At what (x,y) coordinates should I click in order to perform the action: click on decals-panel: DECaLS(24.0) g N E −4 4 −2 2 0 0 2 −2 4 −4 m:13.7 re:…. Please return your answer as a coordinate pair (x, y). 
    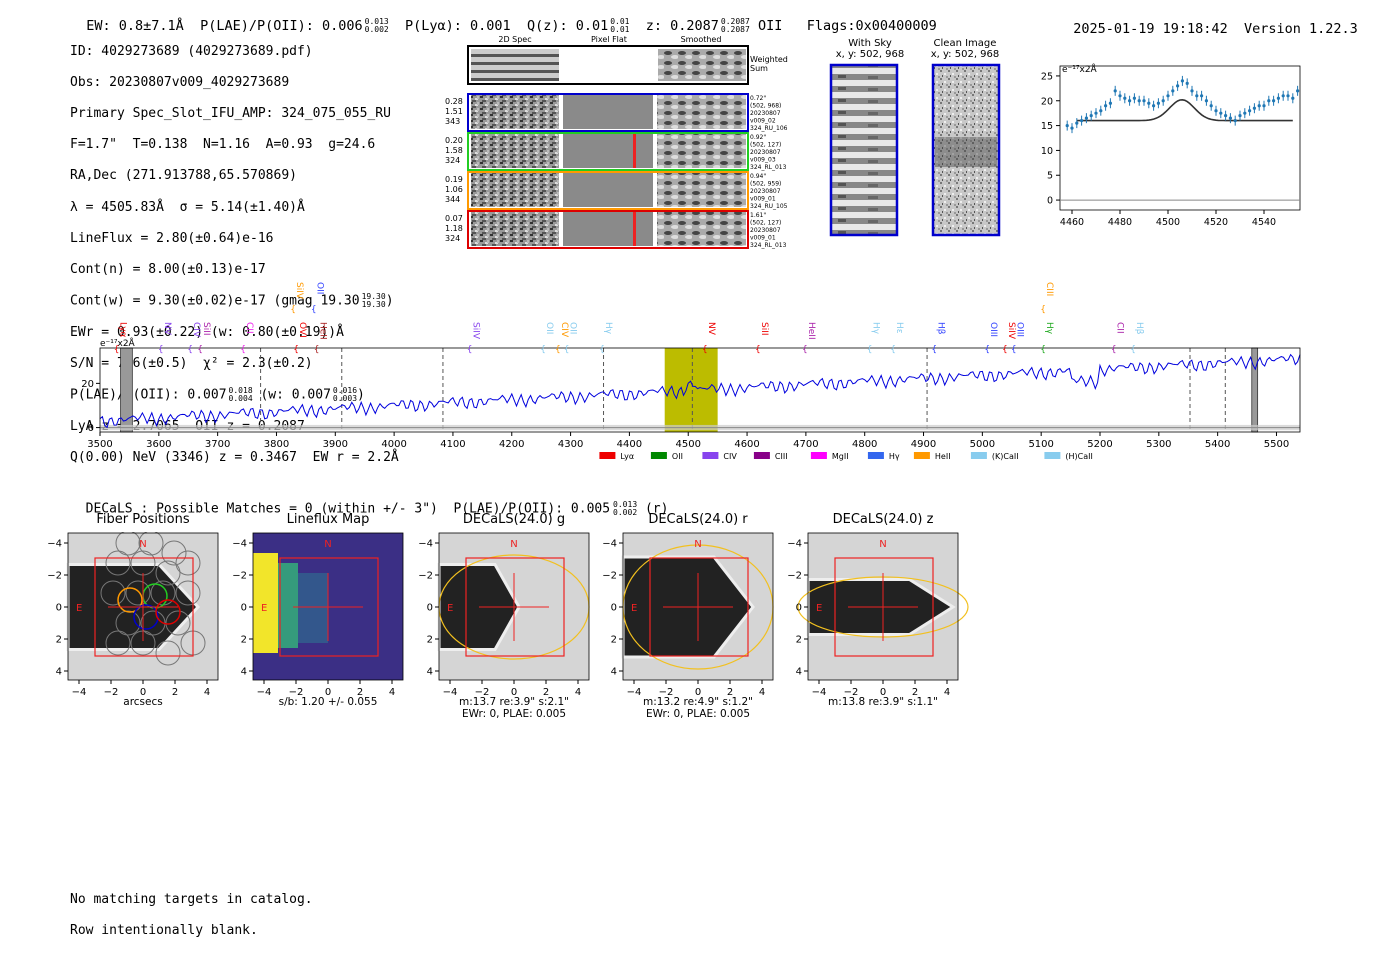
    Looking at the image, I should click on (509, 619).